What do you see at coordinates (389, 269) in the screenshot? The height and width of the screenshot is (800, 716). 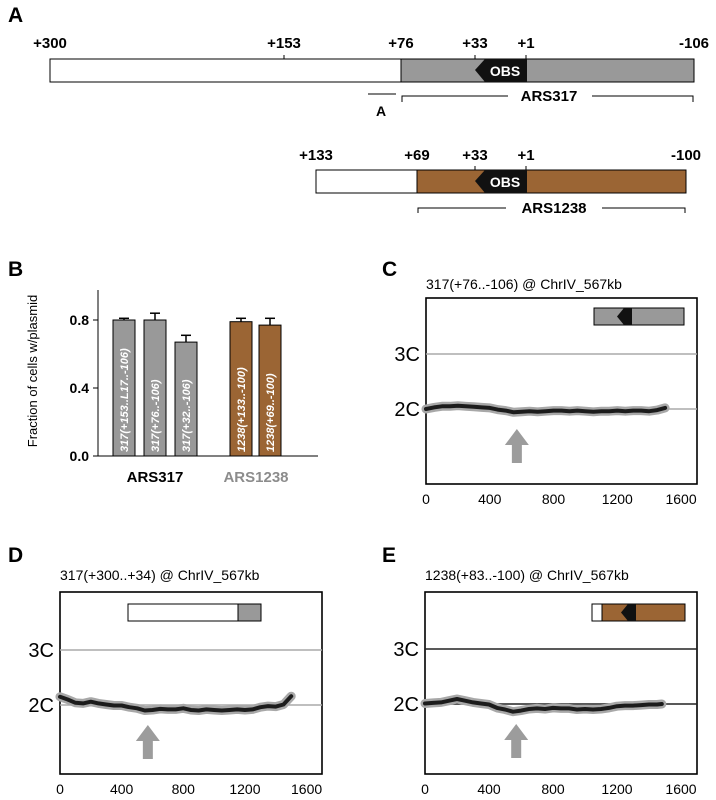 I see `panel-letter-c: C` at bounding box center [389, 269].